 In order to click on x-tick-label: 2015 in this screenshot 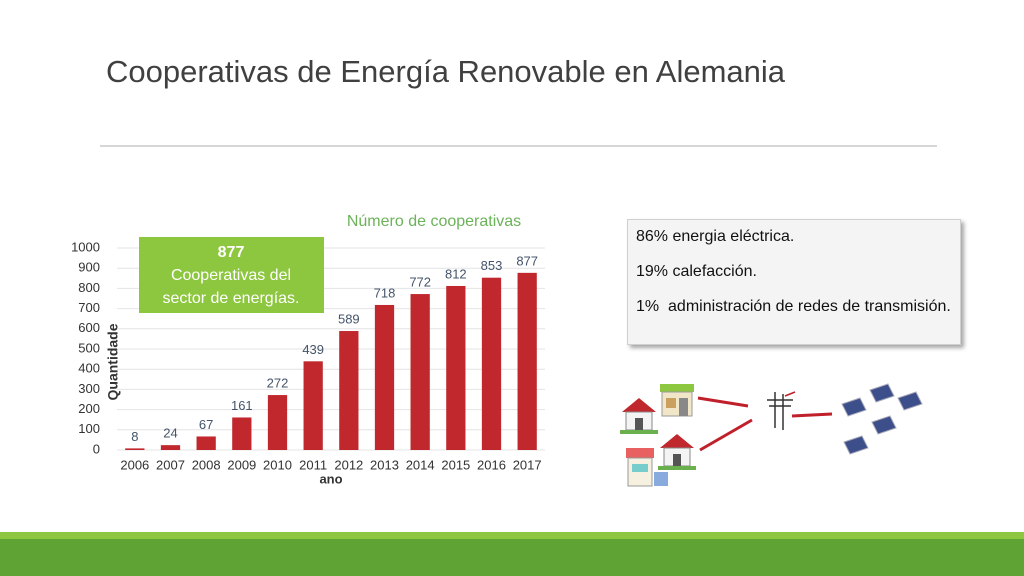, I will do `click(455, 464)`.